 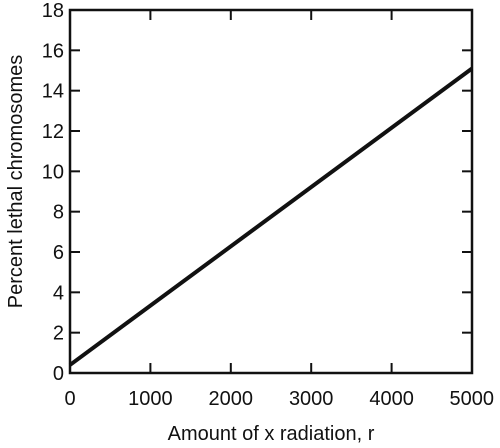 I want to click on x-axis-title: Amount of x radiation, r, so click(x=271, y=434).